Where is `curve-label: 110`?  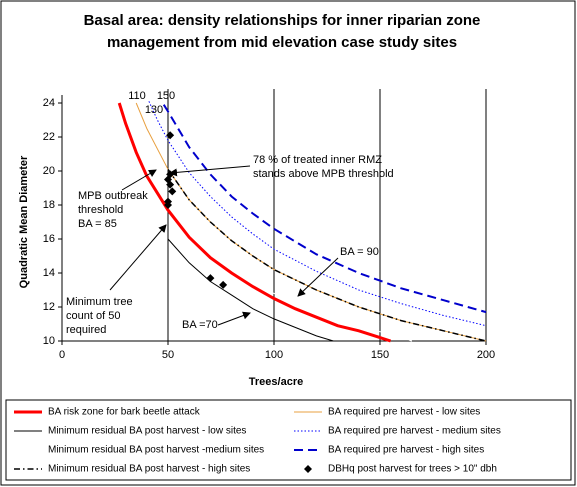 curve-label: 110 is located at coordinates (137, 96).